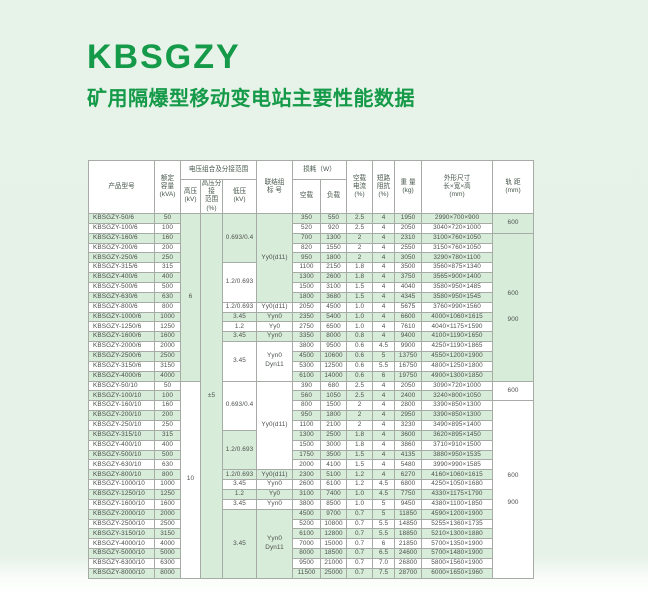  I want to click on cell-lv: 1.2/0.693, so click(239, 282).